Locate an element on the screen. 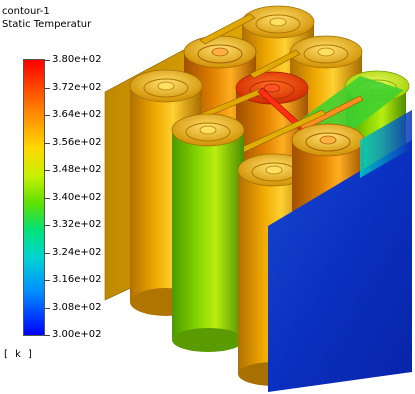 This screenshot has width=415, height=394. scale-tick-label: 3.72e+02 is located at coordinates (77, 87).